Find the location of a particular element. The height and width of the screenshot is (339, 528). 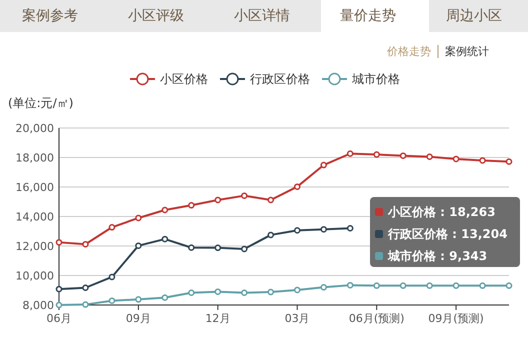

y-tick-label: 10,000 is located at coordinates (35, 276).